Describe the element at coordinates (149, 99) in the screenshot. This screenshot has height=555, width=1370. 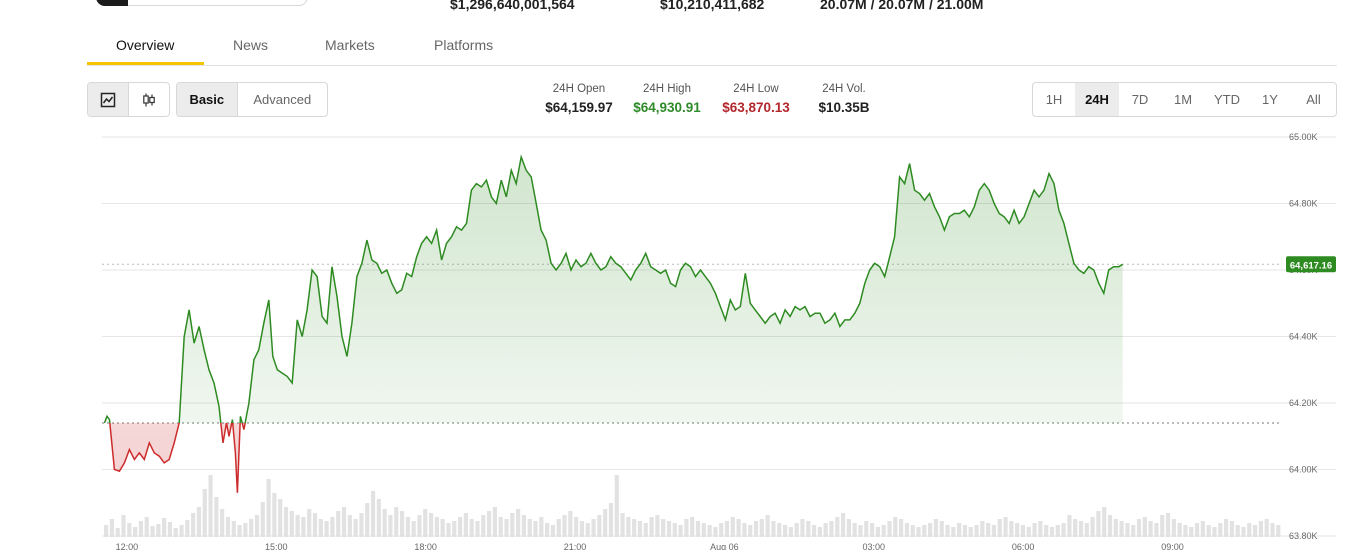
I see `candlestick-icon` at that location.